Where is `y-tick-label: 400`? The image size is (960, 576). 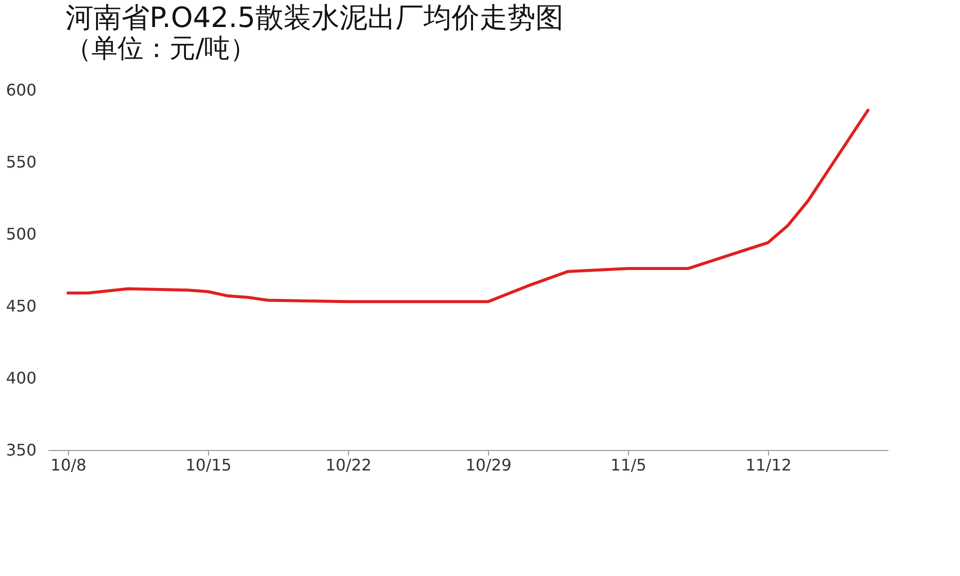 y-tick-label: 400 is located at coordinates (21, 378).